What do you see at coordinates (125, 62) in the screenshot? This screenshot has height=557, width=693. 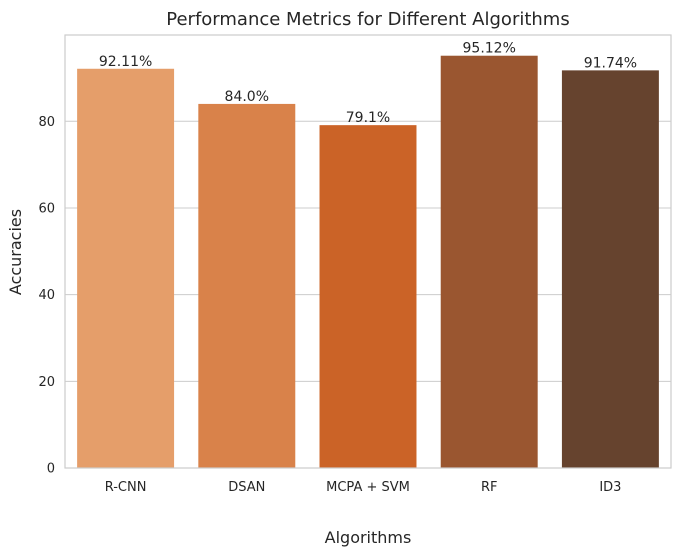 I see `bar-value-label: 92.11%` at bounding box center [125, 62].